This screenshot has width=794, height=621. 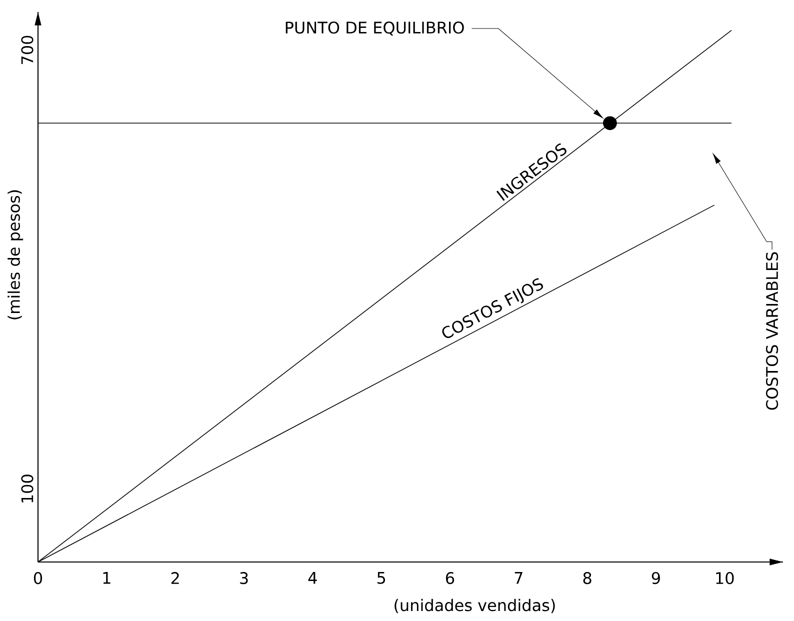 What do you see at coordinates (175, 578) in the screenshot?
I see `x-tick-label: 2` at bounding box center [175, 578].